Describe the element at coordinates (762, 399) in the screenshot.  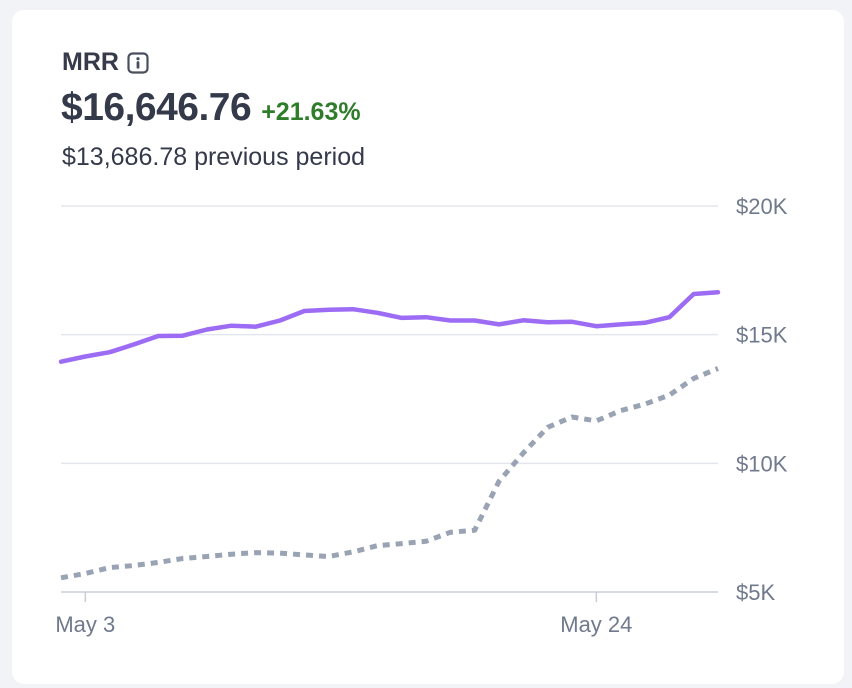
I see `y-axis-labels: $5K $10K $15K $20K` at that location.